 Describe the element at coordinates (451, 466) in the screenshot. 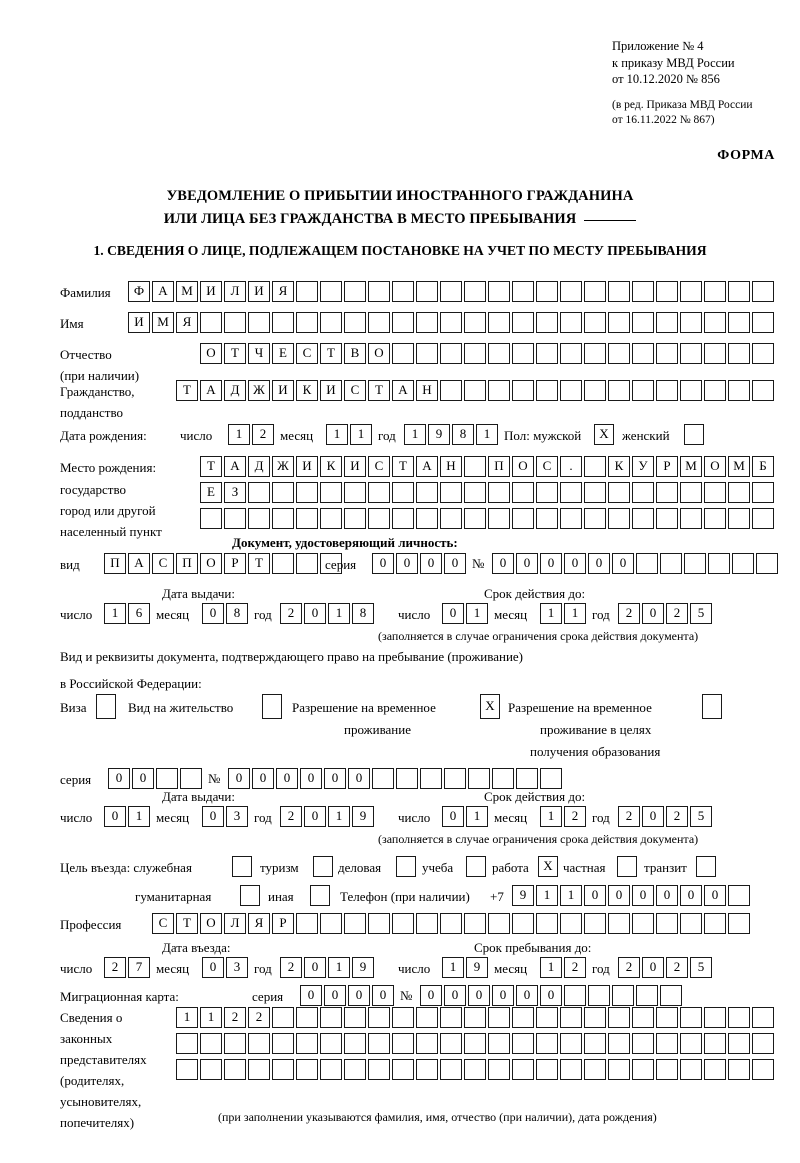

I see `cell: Н` at that location.